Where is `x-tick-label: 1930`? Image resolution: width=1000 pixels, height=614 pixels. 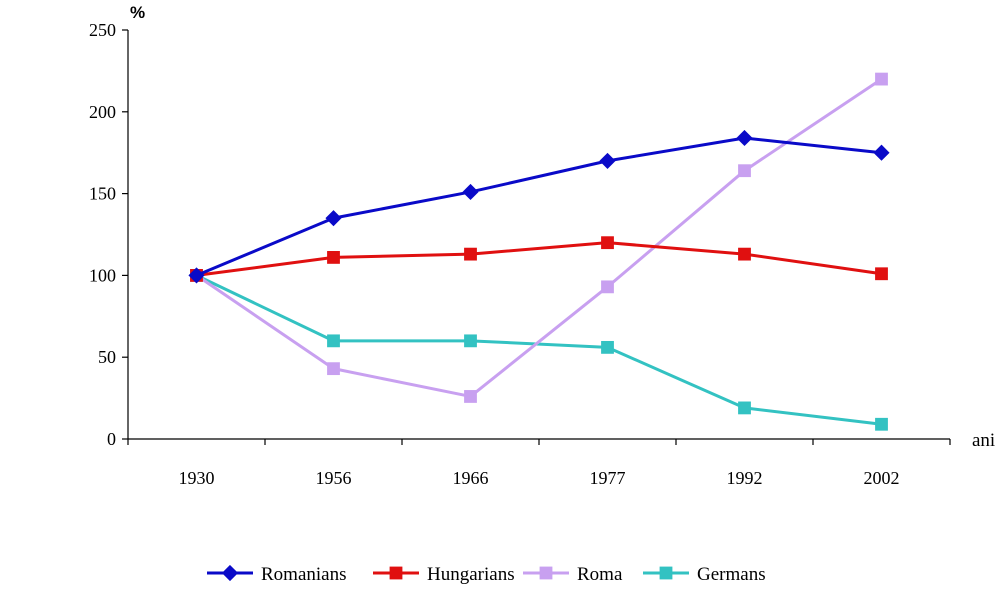
x-tick-label: 1930 is located at coordinates (197, 478).